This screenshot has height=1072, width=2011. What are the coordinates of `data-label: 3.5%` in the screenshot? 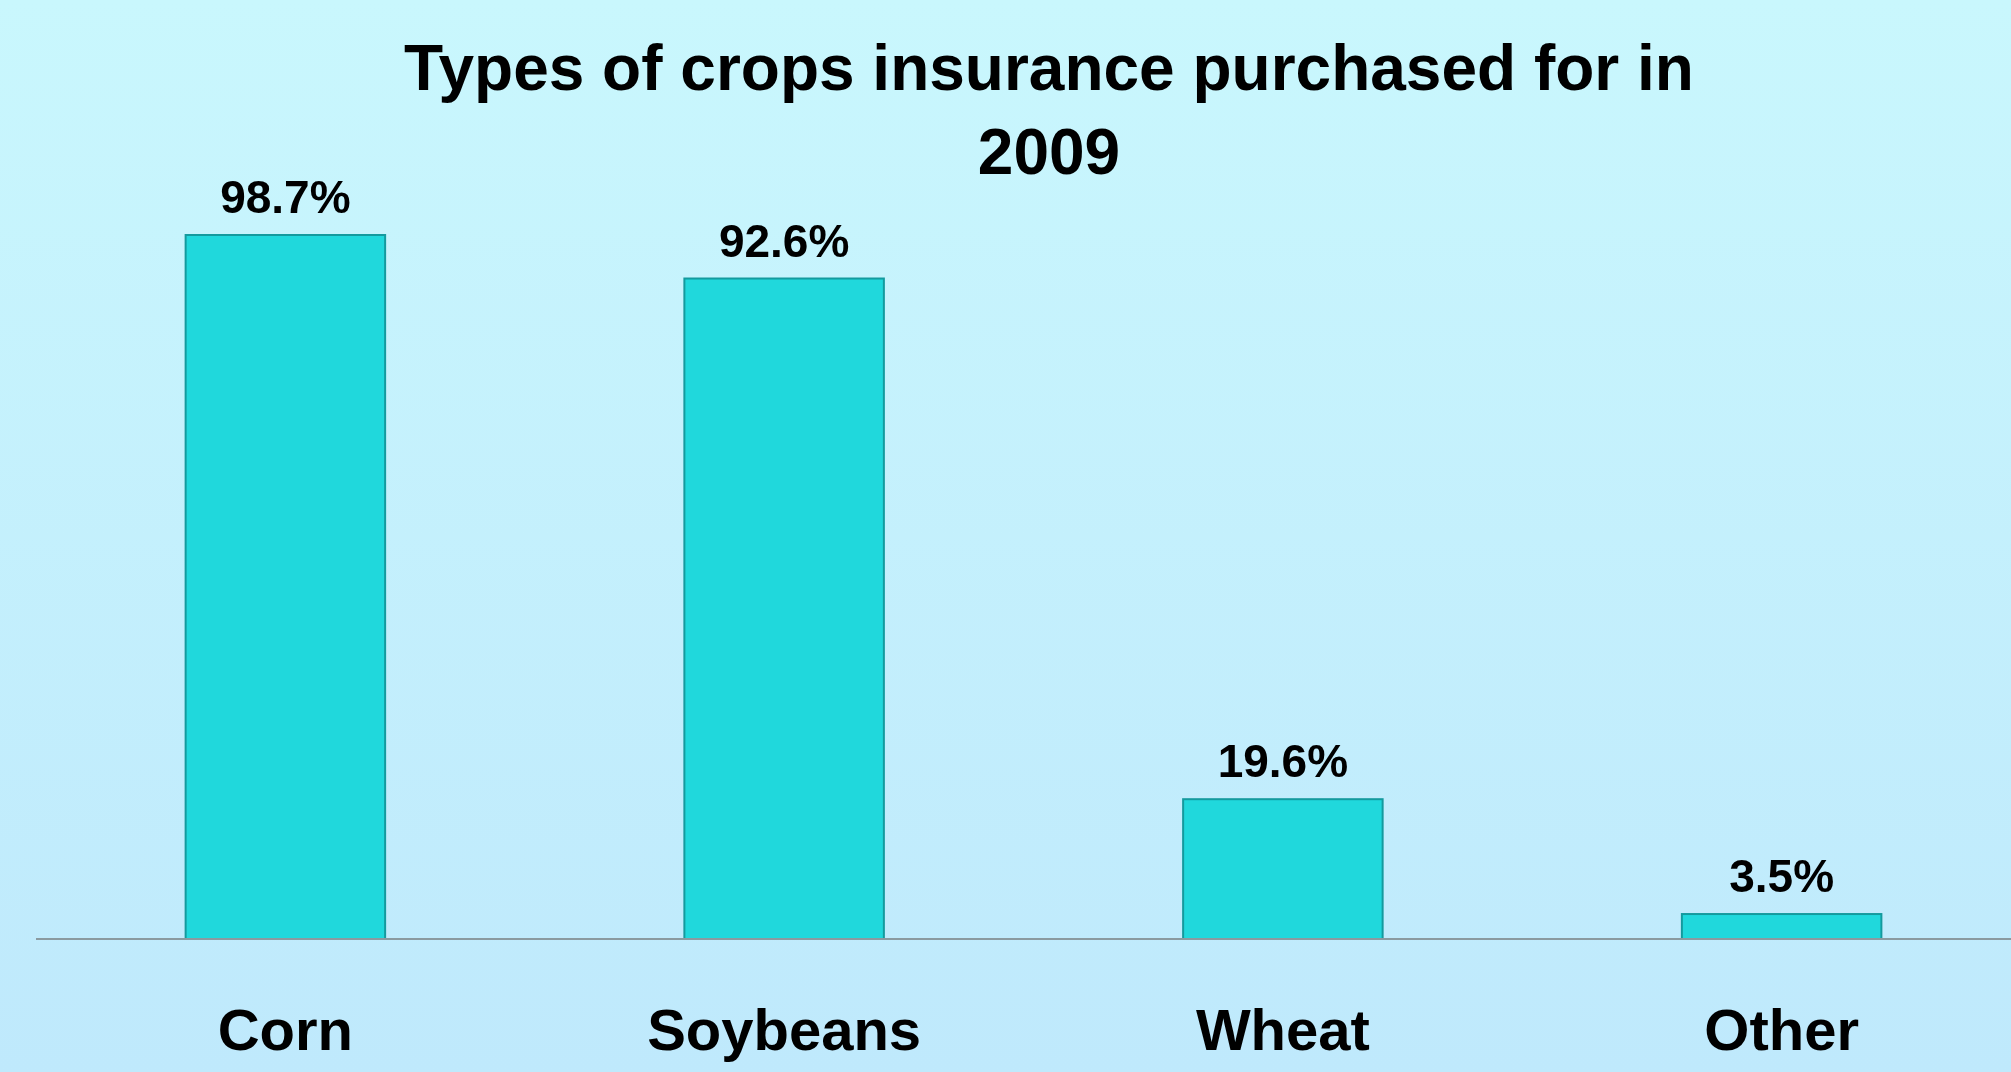 It's located at (1782, 876).